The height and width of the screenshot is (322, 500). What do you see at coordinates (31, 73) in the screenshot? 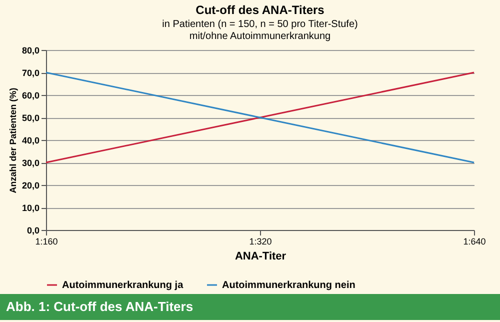
I see `y-tick-label: 70,0` at bounding box center [31, 73].